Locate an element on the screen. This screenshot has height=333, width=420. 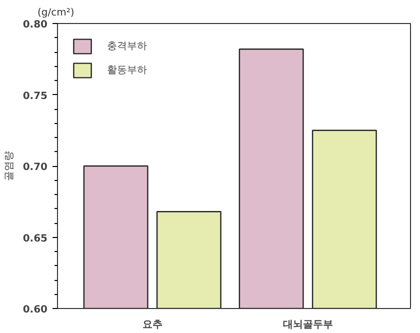
legend-label: 충격부하 is located at coordinates (127, 46).